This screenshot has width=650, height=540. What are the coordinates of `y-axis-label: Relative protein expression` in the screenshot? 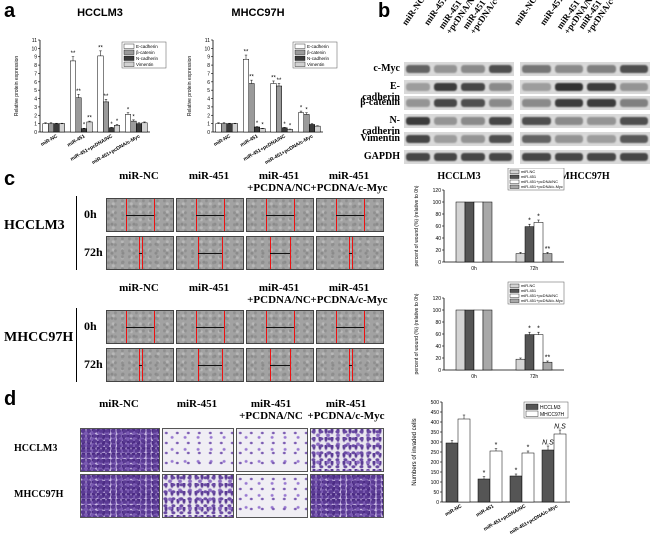 It's located at (17, 86).